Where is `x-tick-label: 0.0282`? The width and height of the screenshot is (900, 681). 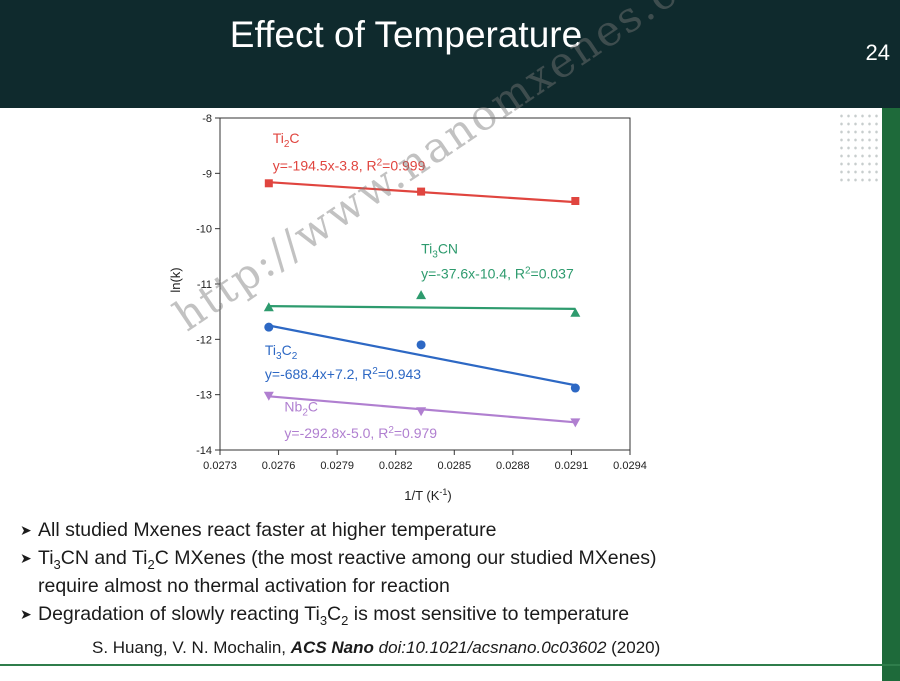
x-tick-label: 0.0282 is located at coordinates (396, 466).